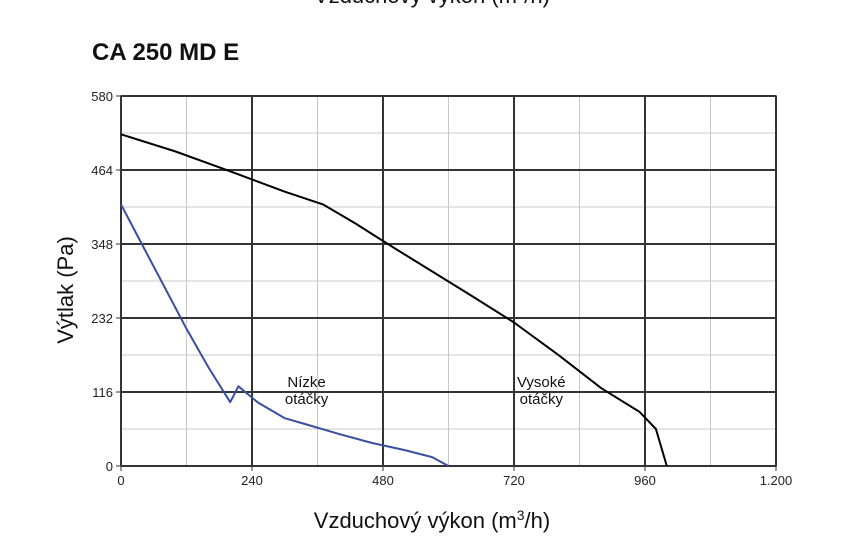 The width and height of the screenshot is (864, 559). What do you see at coordinates (514, 480) in the screenshot?
I see `x-tick-label: 720` at bounding box center [514, 480].